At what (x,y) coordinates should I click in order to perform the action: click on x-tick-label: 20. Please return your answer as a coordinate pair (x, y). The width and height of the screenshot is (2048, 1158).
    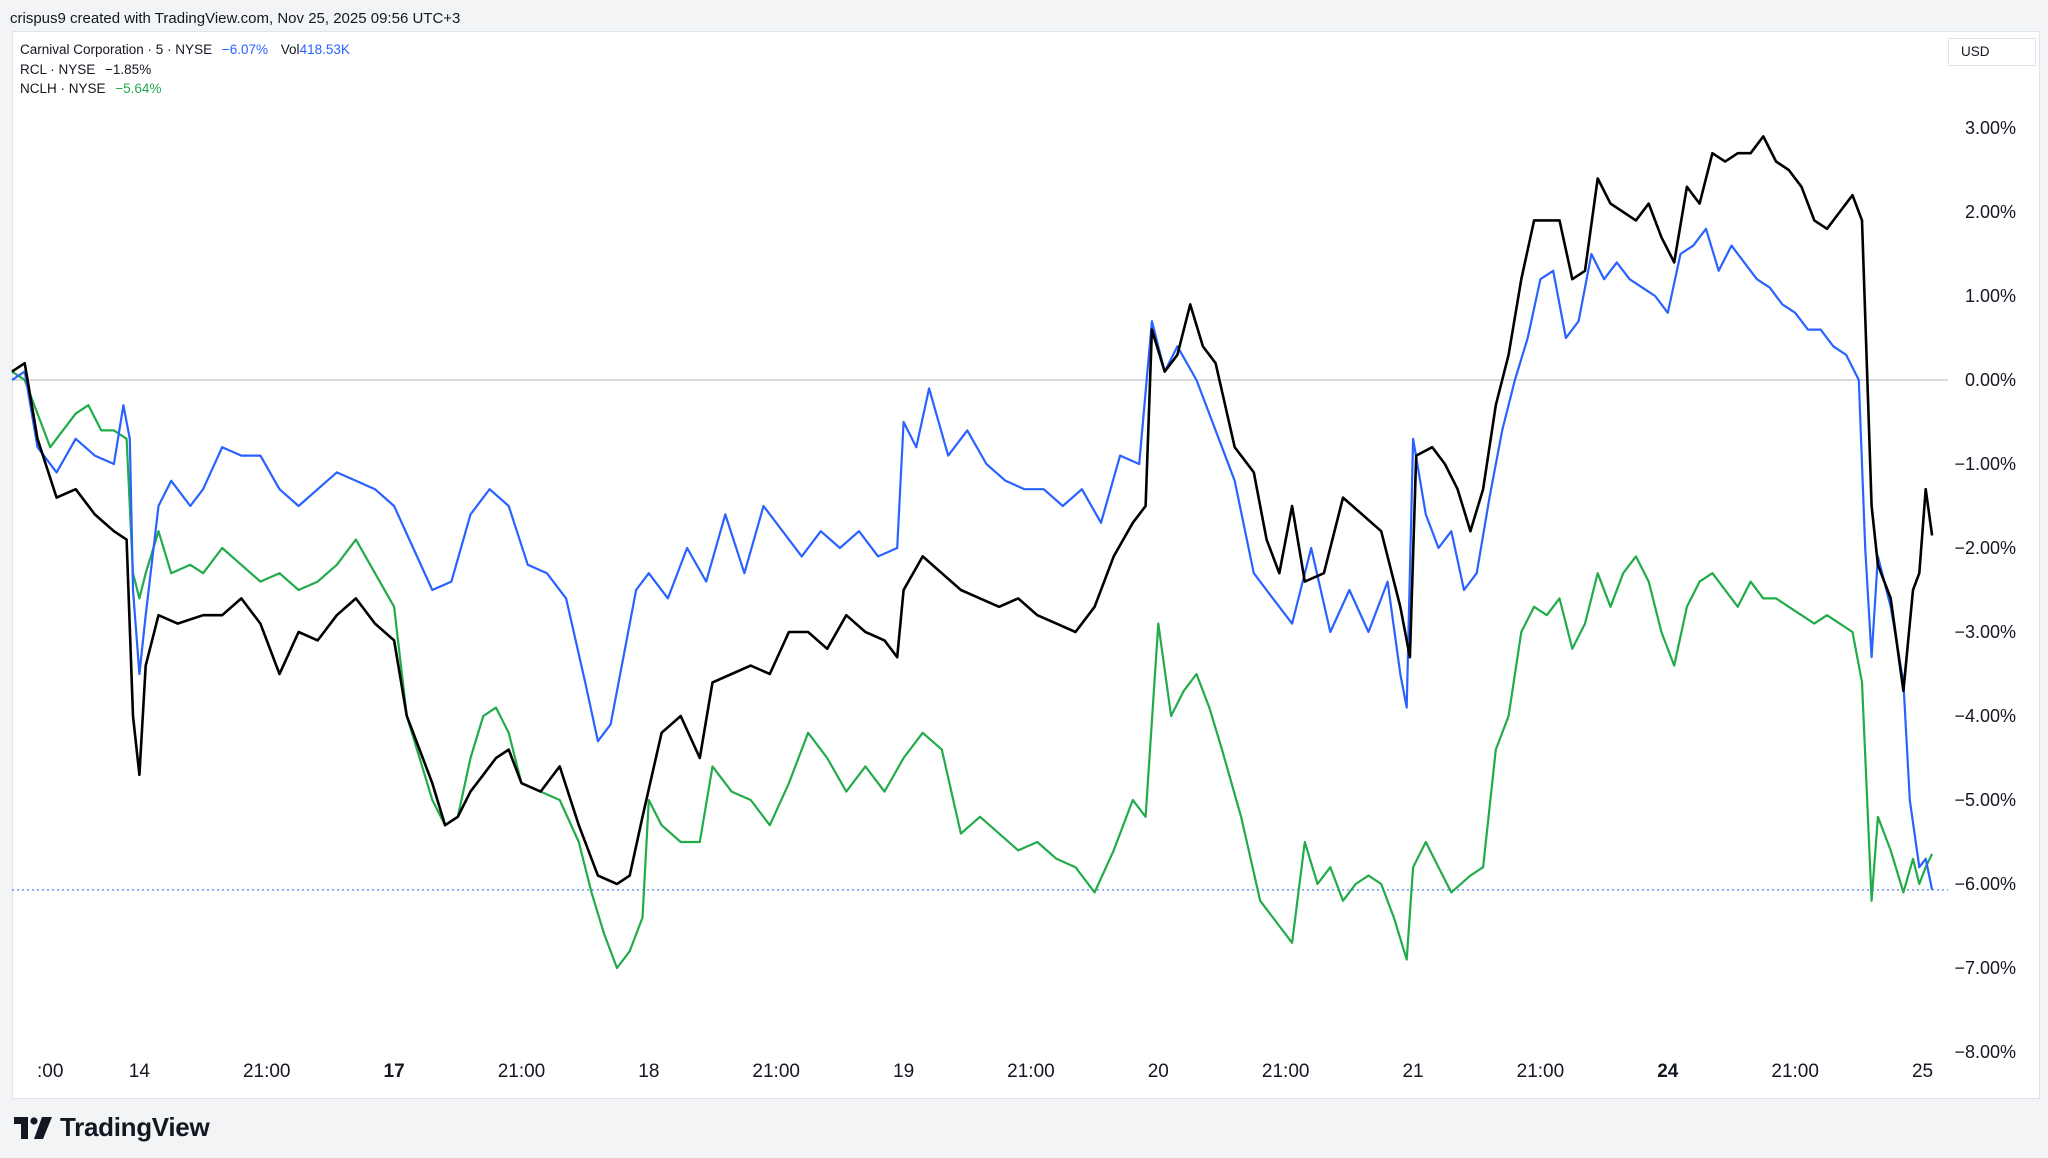
    Looking at the image, I should click on (1158, 1071).